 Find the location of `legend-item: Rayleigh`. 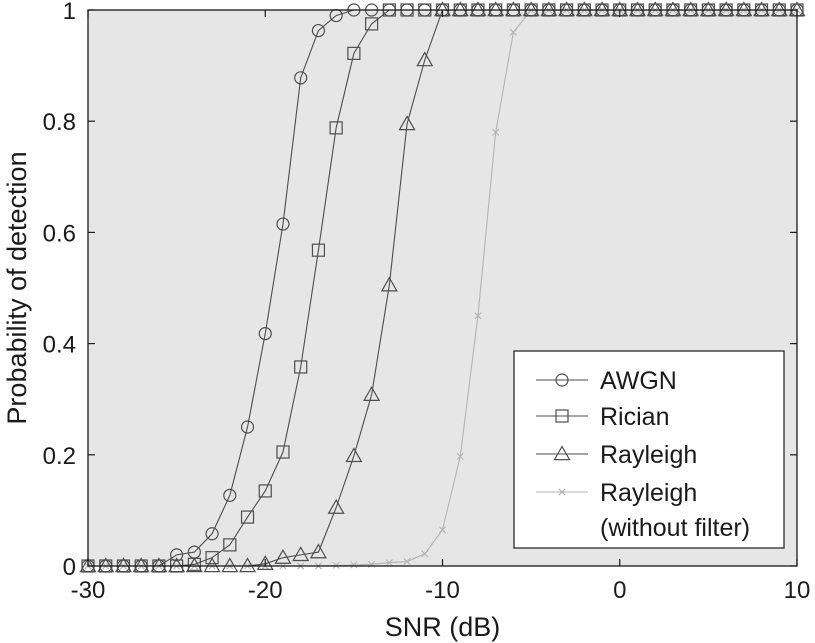

legend-item: Rayleigh is located at coordinates (616, 455).